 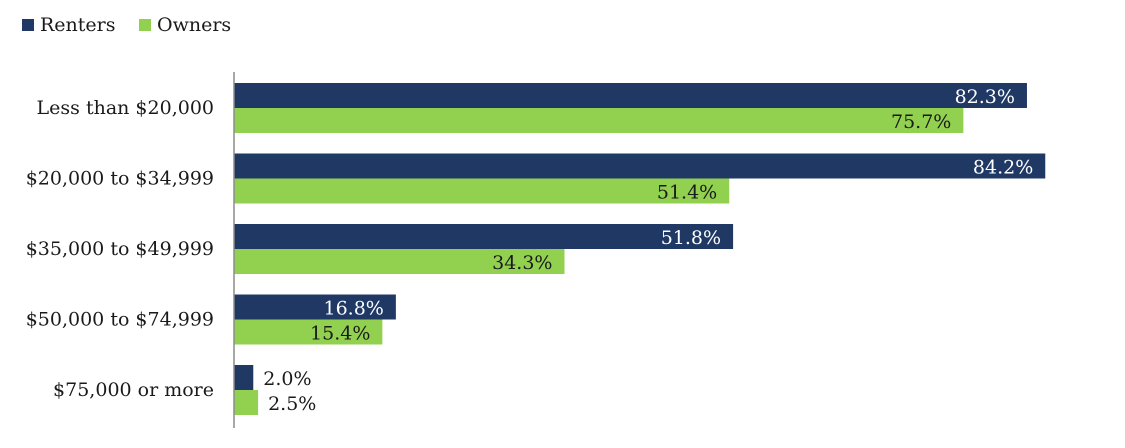 I want to click on data-label-owners: 15.4%, so click(x=340, y=334).